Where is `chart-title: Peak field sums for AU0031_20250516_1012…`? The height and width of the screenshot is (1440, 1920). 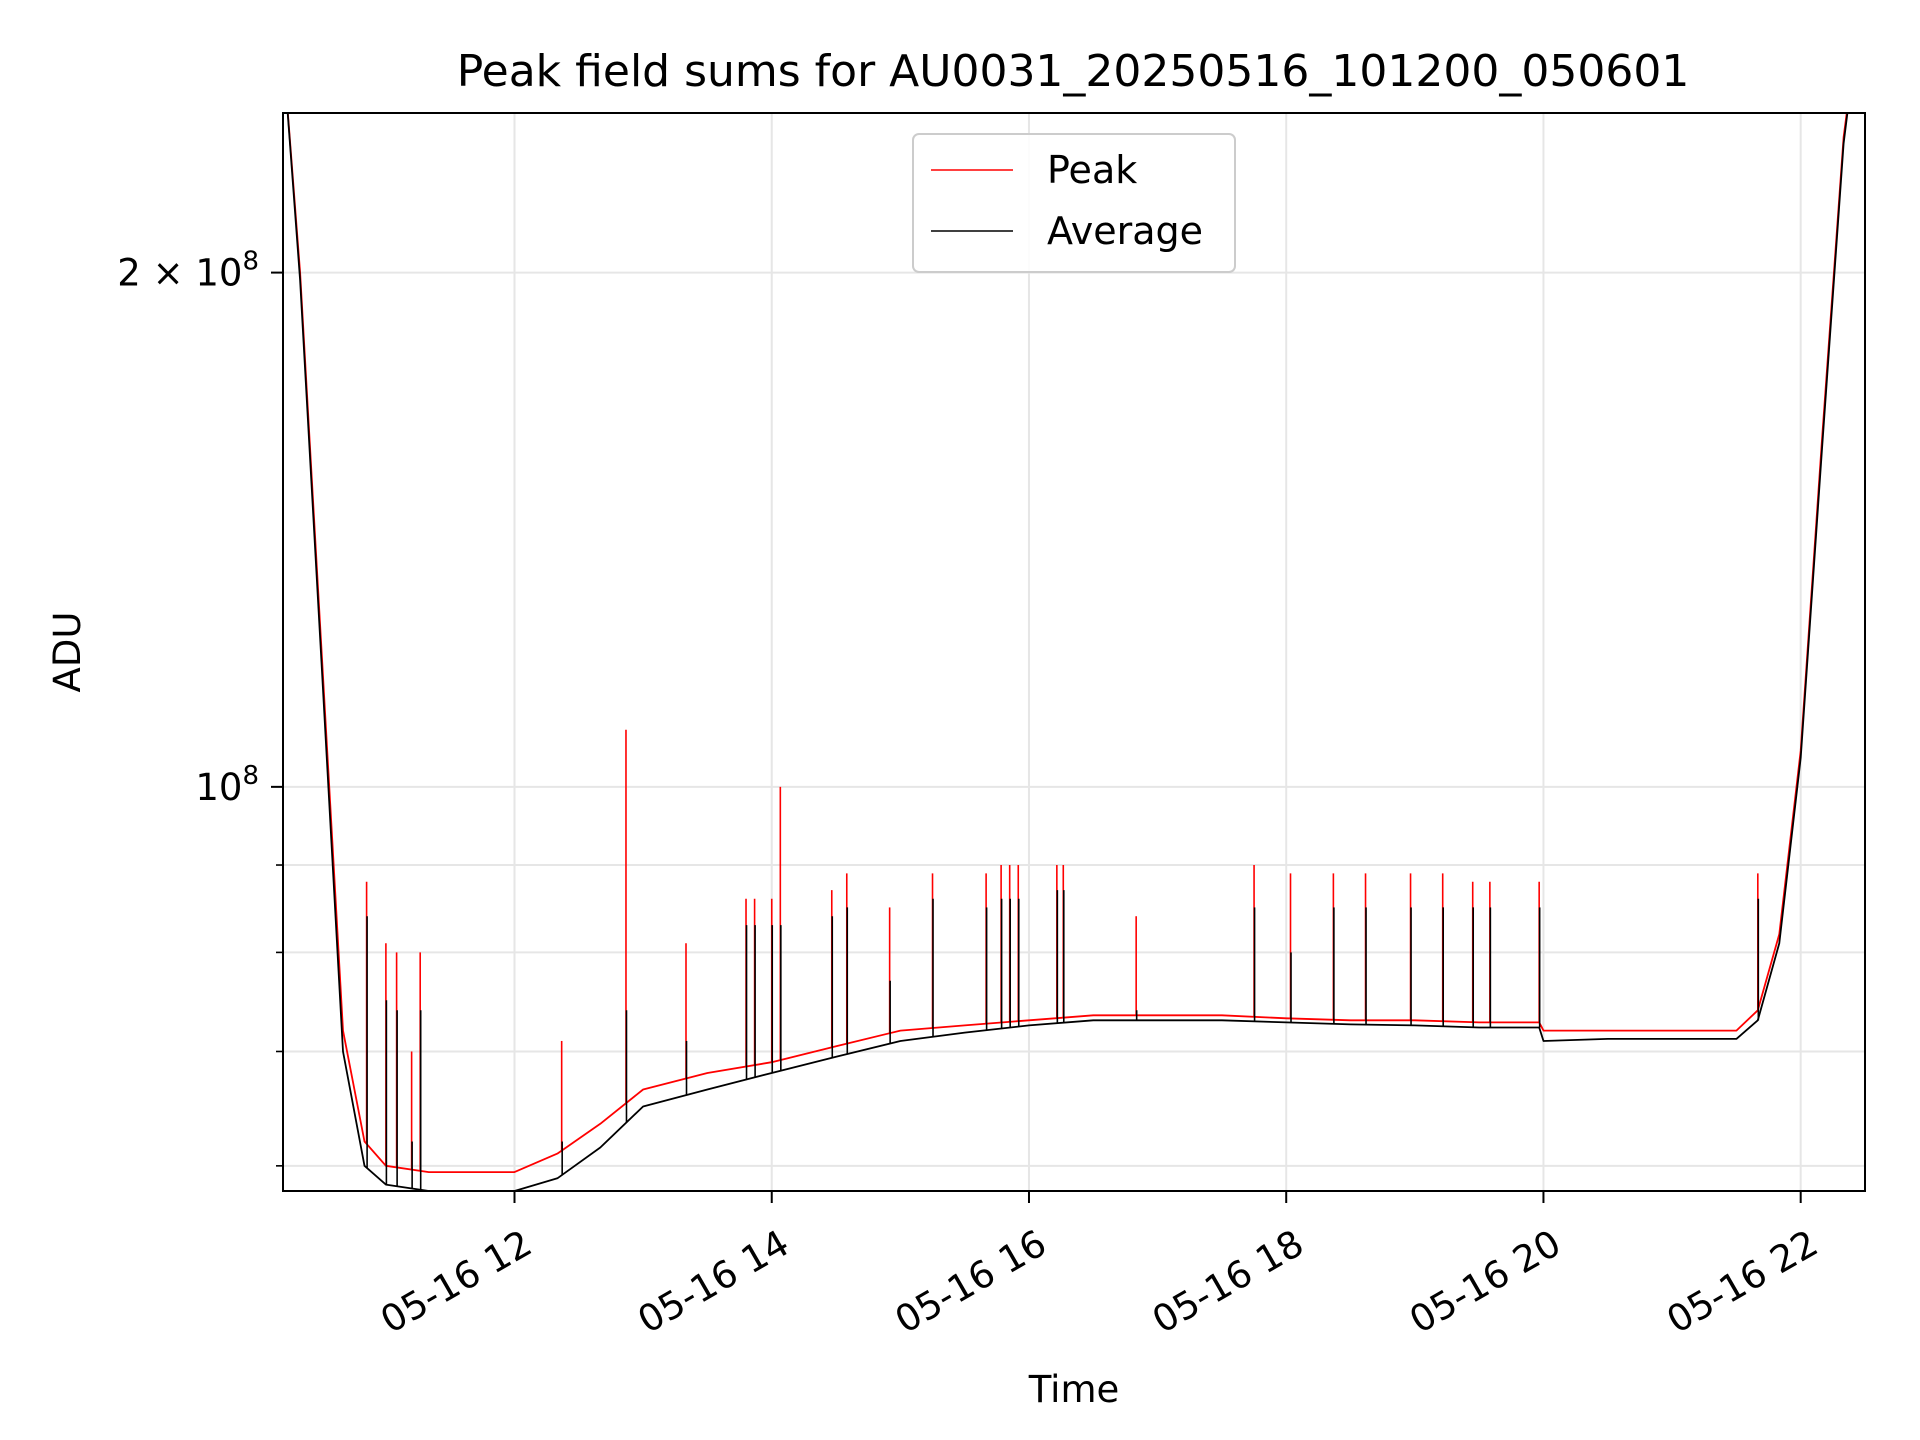
chart-title: Peak field sums for AU0031_20250516_1012… is located at coordinates (1073, 71).